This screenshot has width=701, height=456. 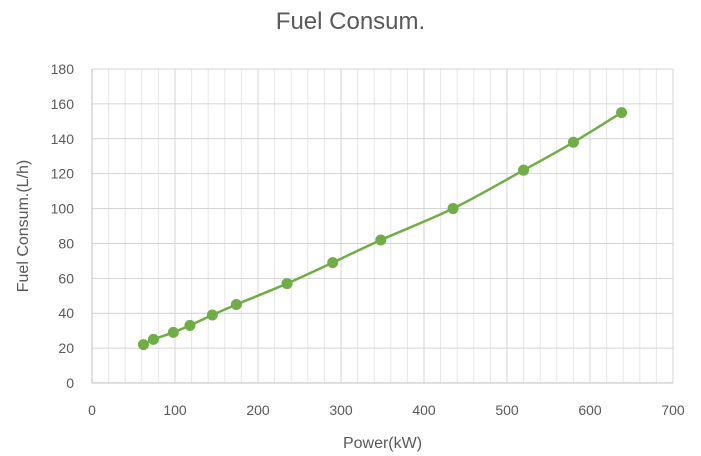 I want to click on y-tick-label: 80, so click(x=66, y=243).